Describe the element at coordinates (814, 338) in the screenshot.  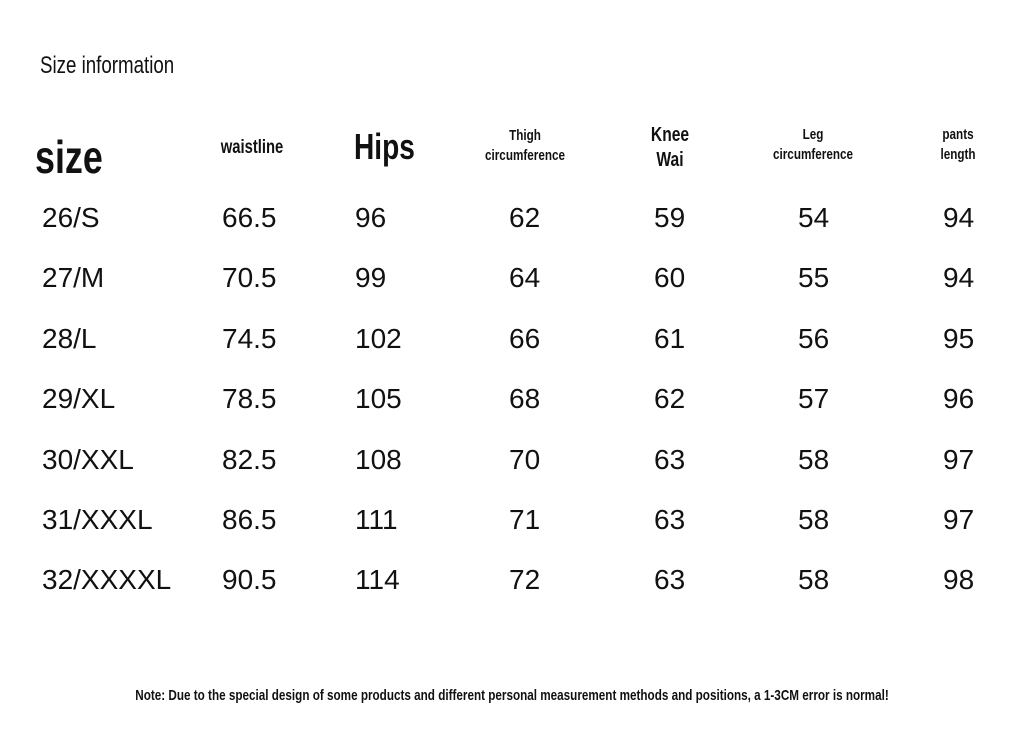
I see `table-cell: 56` at that location.